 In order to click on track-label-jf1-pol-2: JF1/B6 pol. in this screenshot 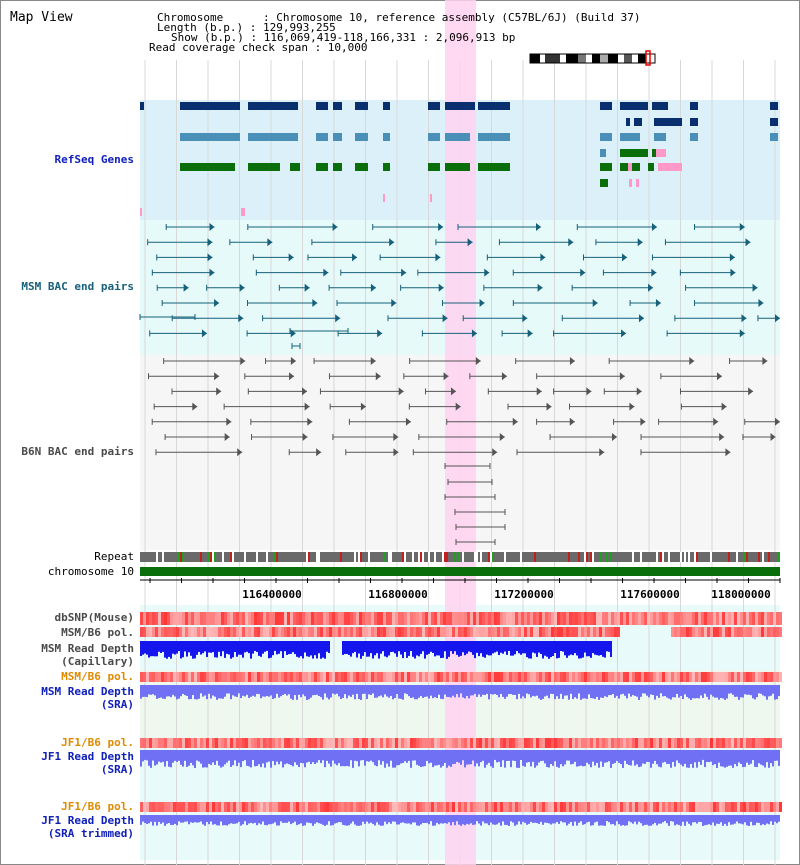, I will do `click(97, 806)`.